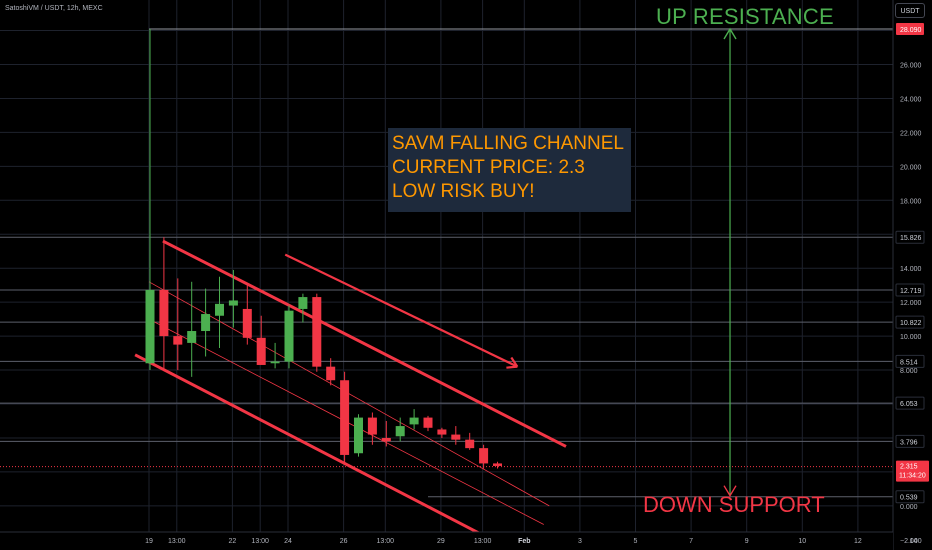 The image size is (932, 550). I want to click on up-resistance-label: UP RESISTANCE, so click(745, 16).